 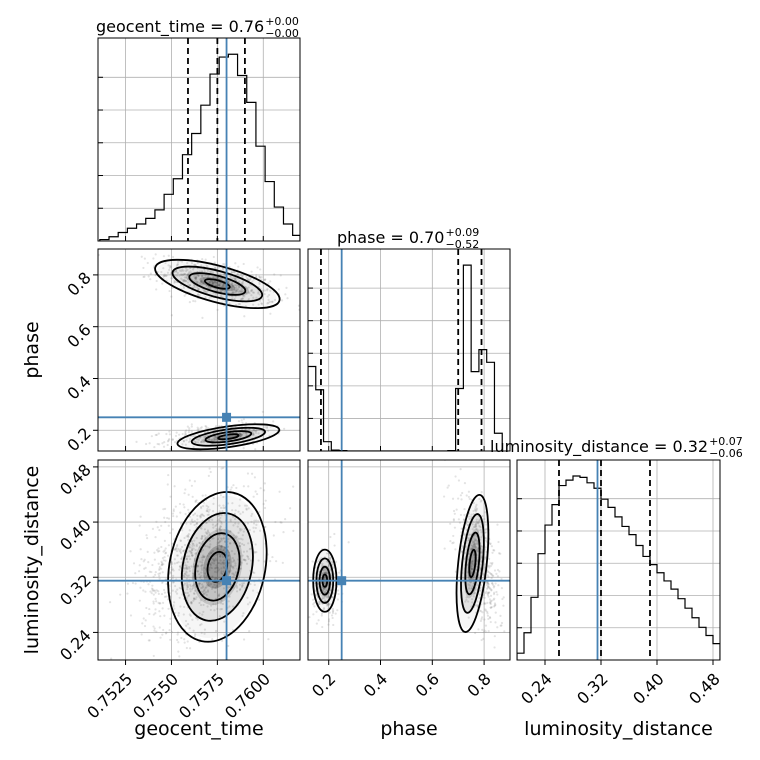 What do you see at coordinates (375, 684) in the screenshot?
I see `x-tick-label: 0.4` at bounding box center [375, 684].